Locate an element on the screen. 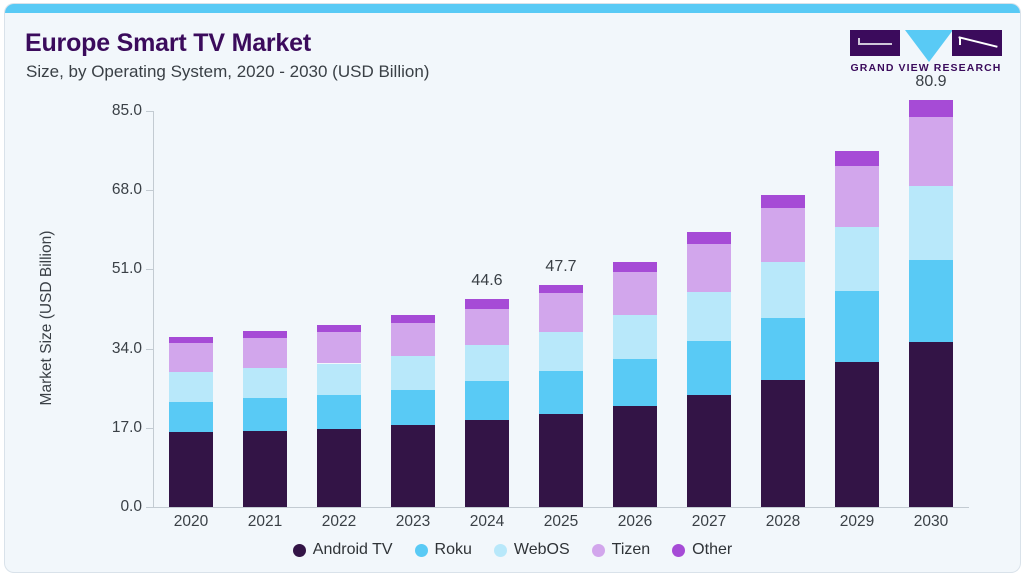 The image size is (1025, 576). y-axis-tick-label: 0.0 is located at coordinates (131, 506).